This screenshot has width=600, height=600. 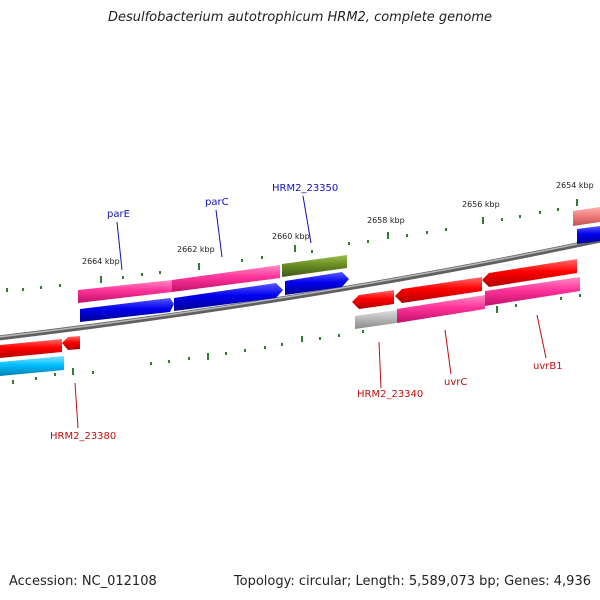 I want to click on gene-label-uvrB1: uvrB1, so click(x=548, y=366).